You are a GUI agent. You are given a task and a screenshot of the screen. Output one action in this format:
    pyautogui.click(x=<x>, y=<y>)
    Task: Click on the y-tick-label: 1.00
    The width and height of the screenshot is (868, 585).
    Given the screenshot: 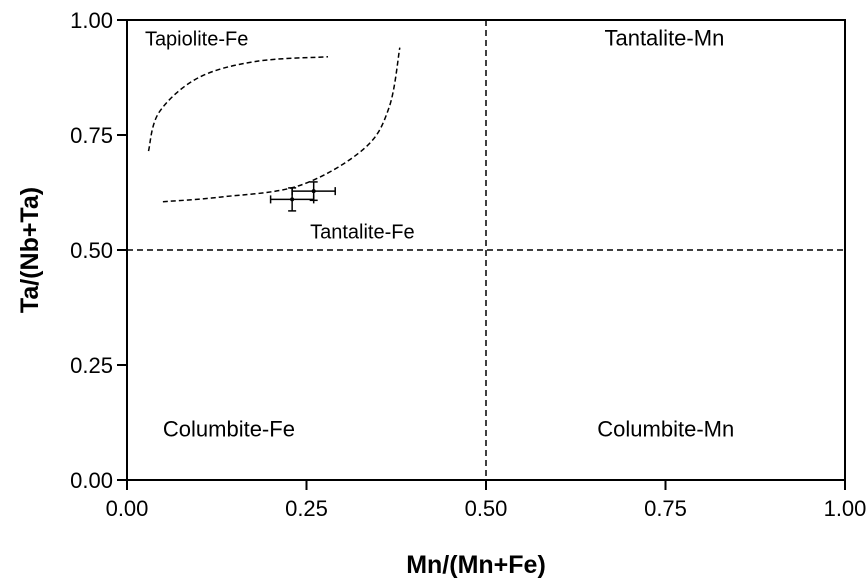 What is the action you would take?
    pyautogui.click(x=91, y=20)
    